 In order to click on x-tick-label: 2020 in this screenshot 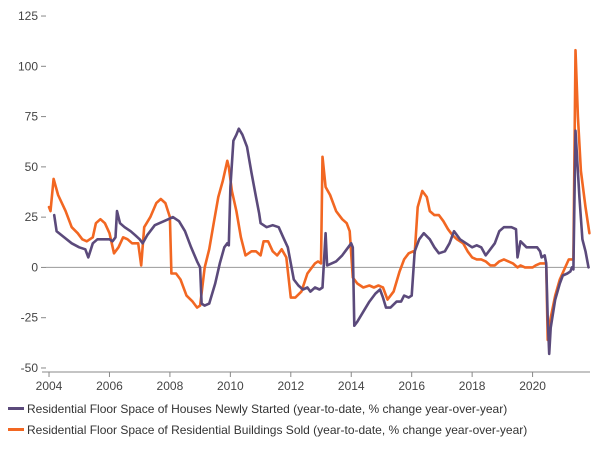, I will do `click(532, 386)`.